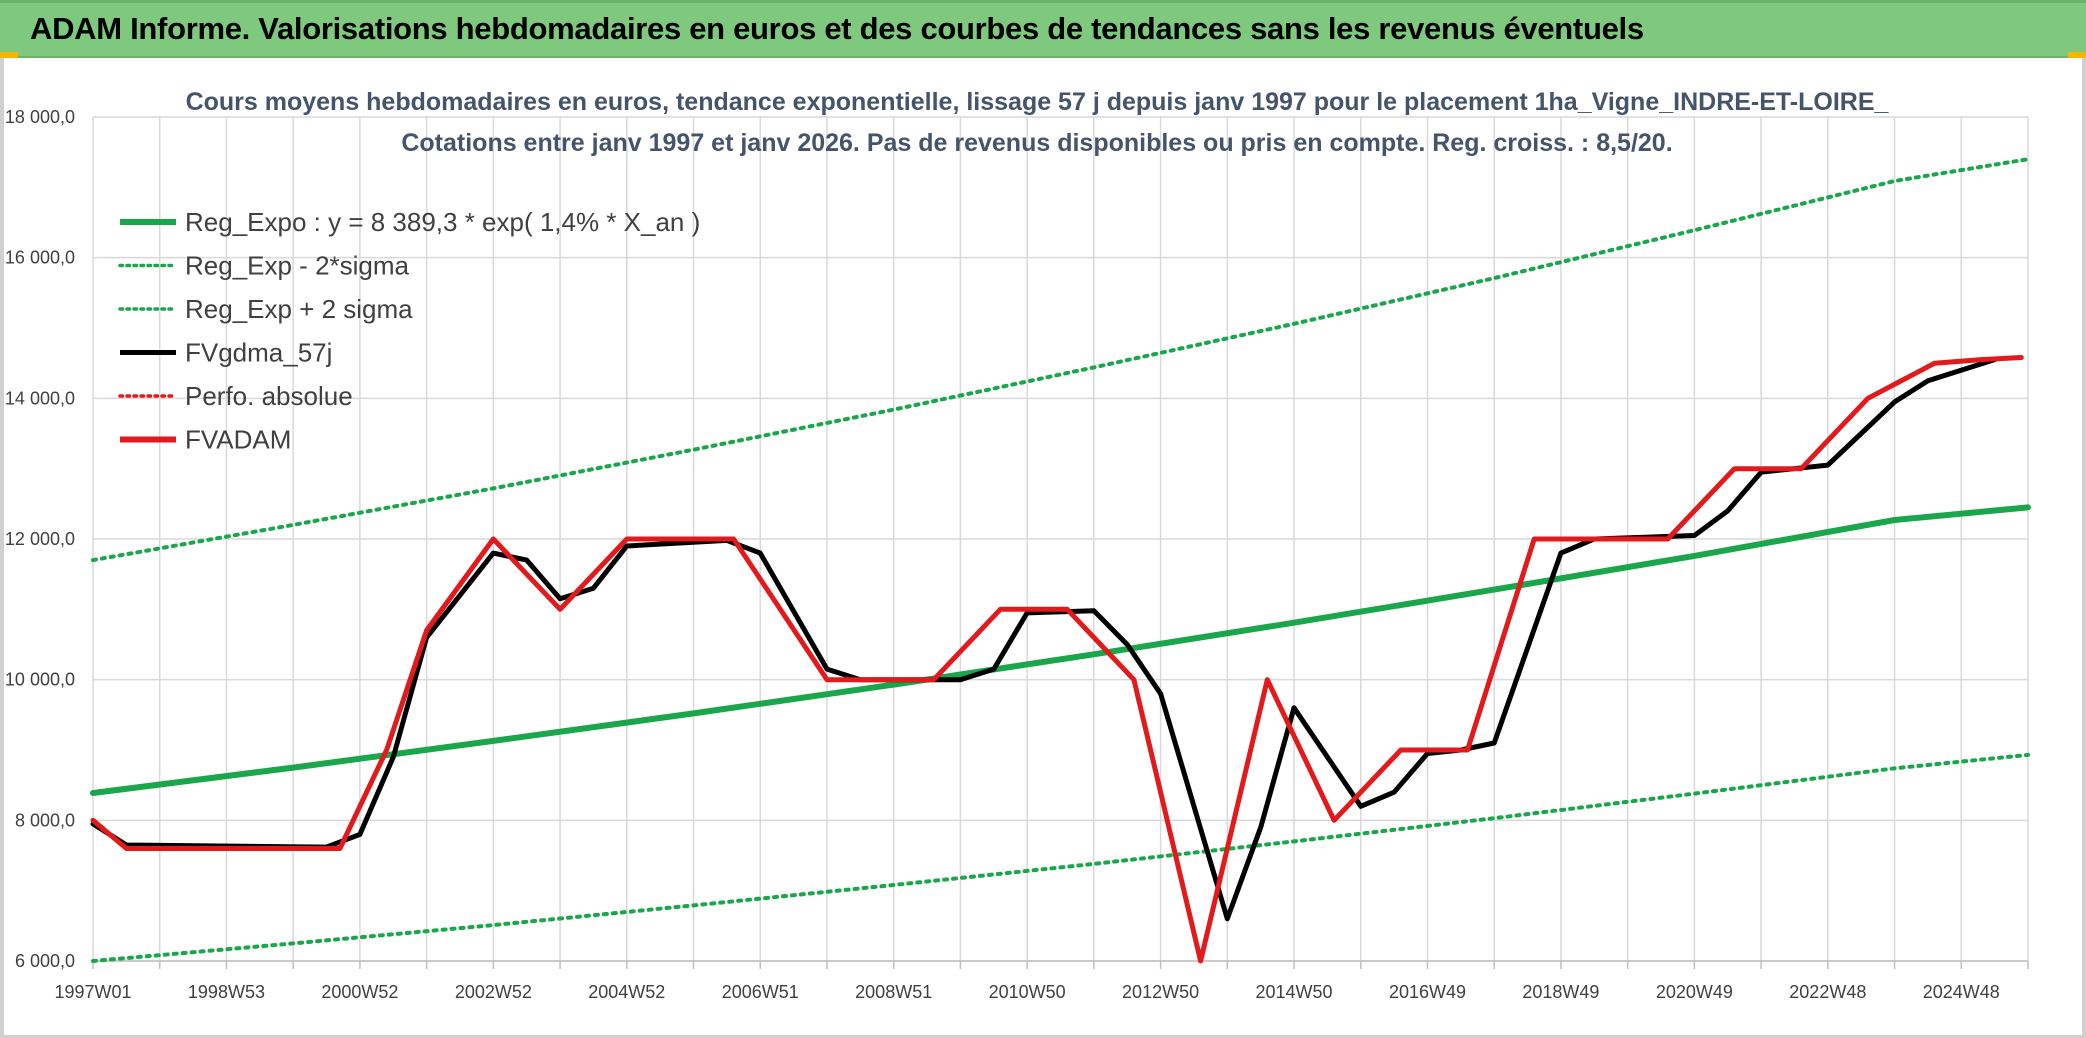 The image size is (2086, 1038). Describe the element at coordinates (238, 440) in the screenshot. I see `legend-label: FVADAM` at that location.